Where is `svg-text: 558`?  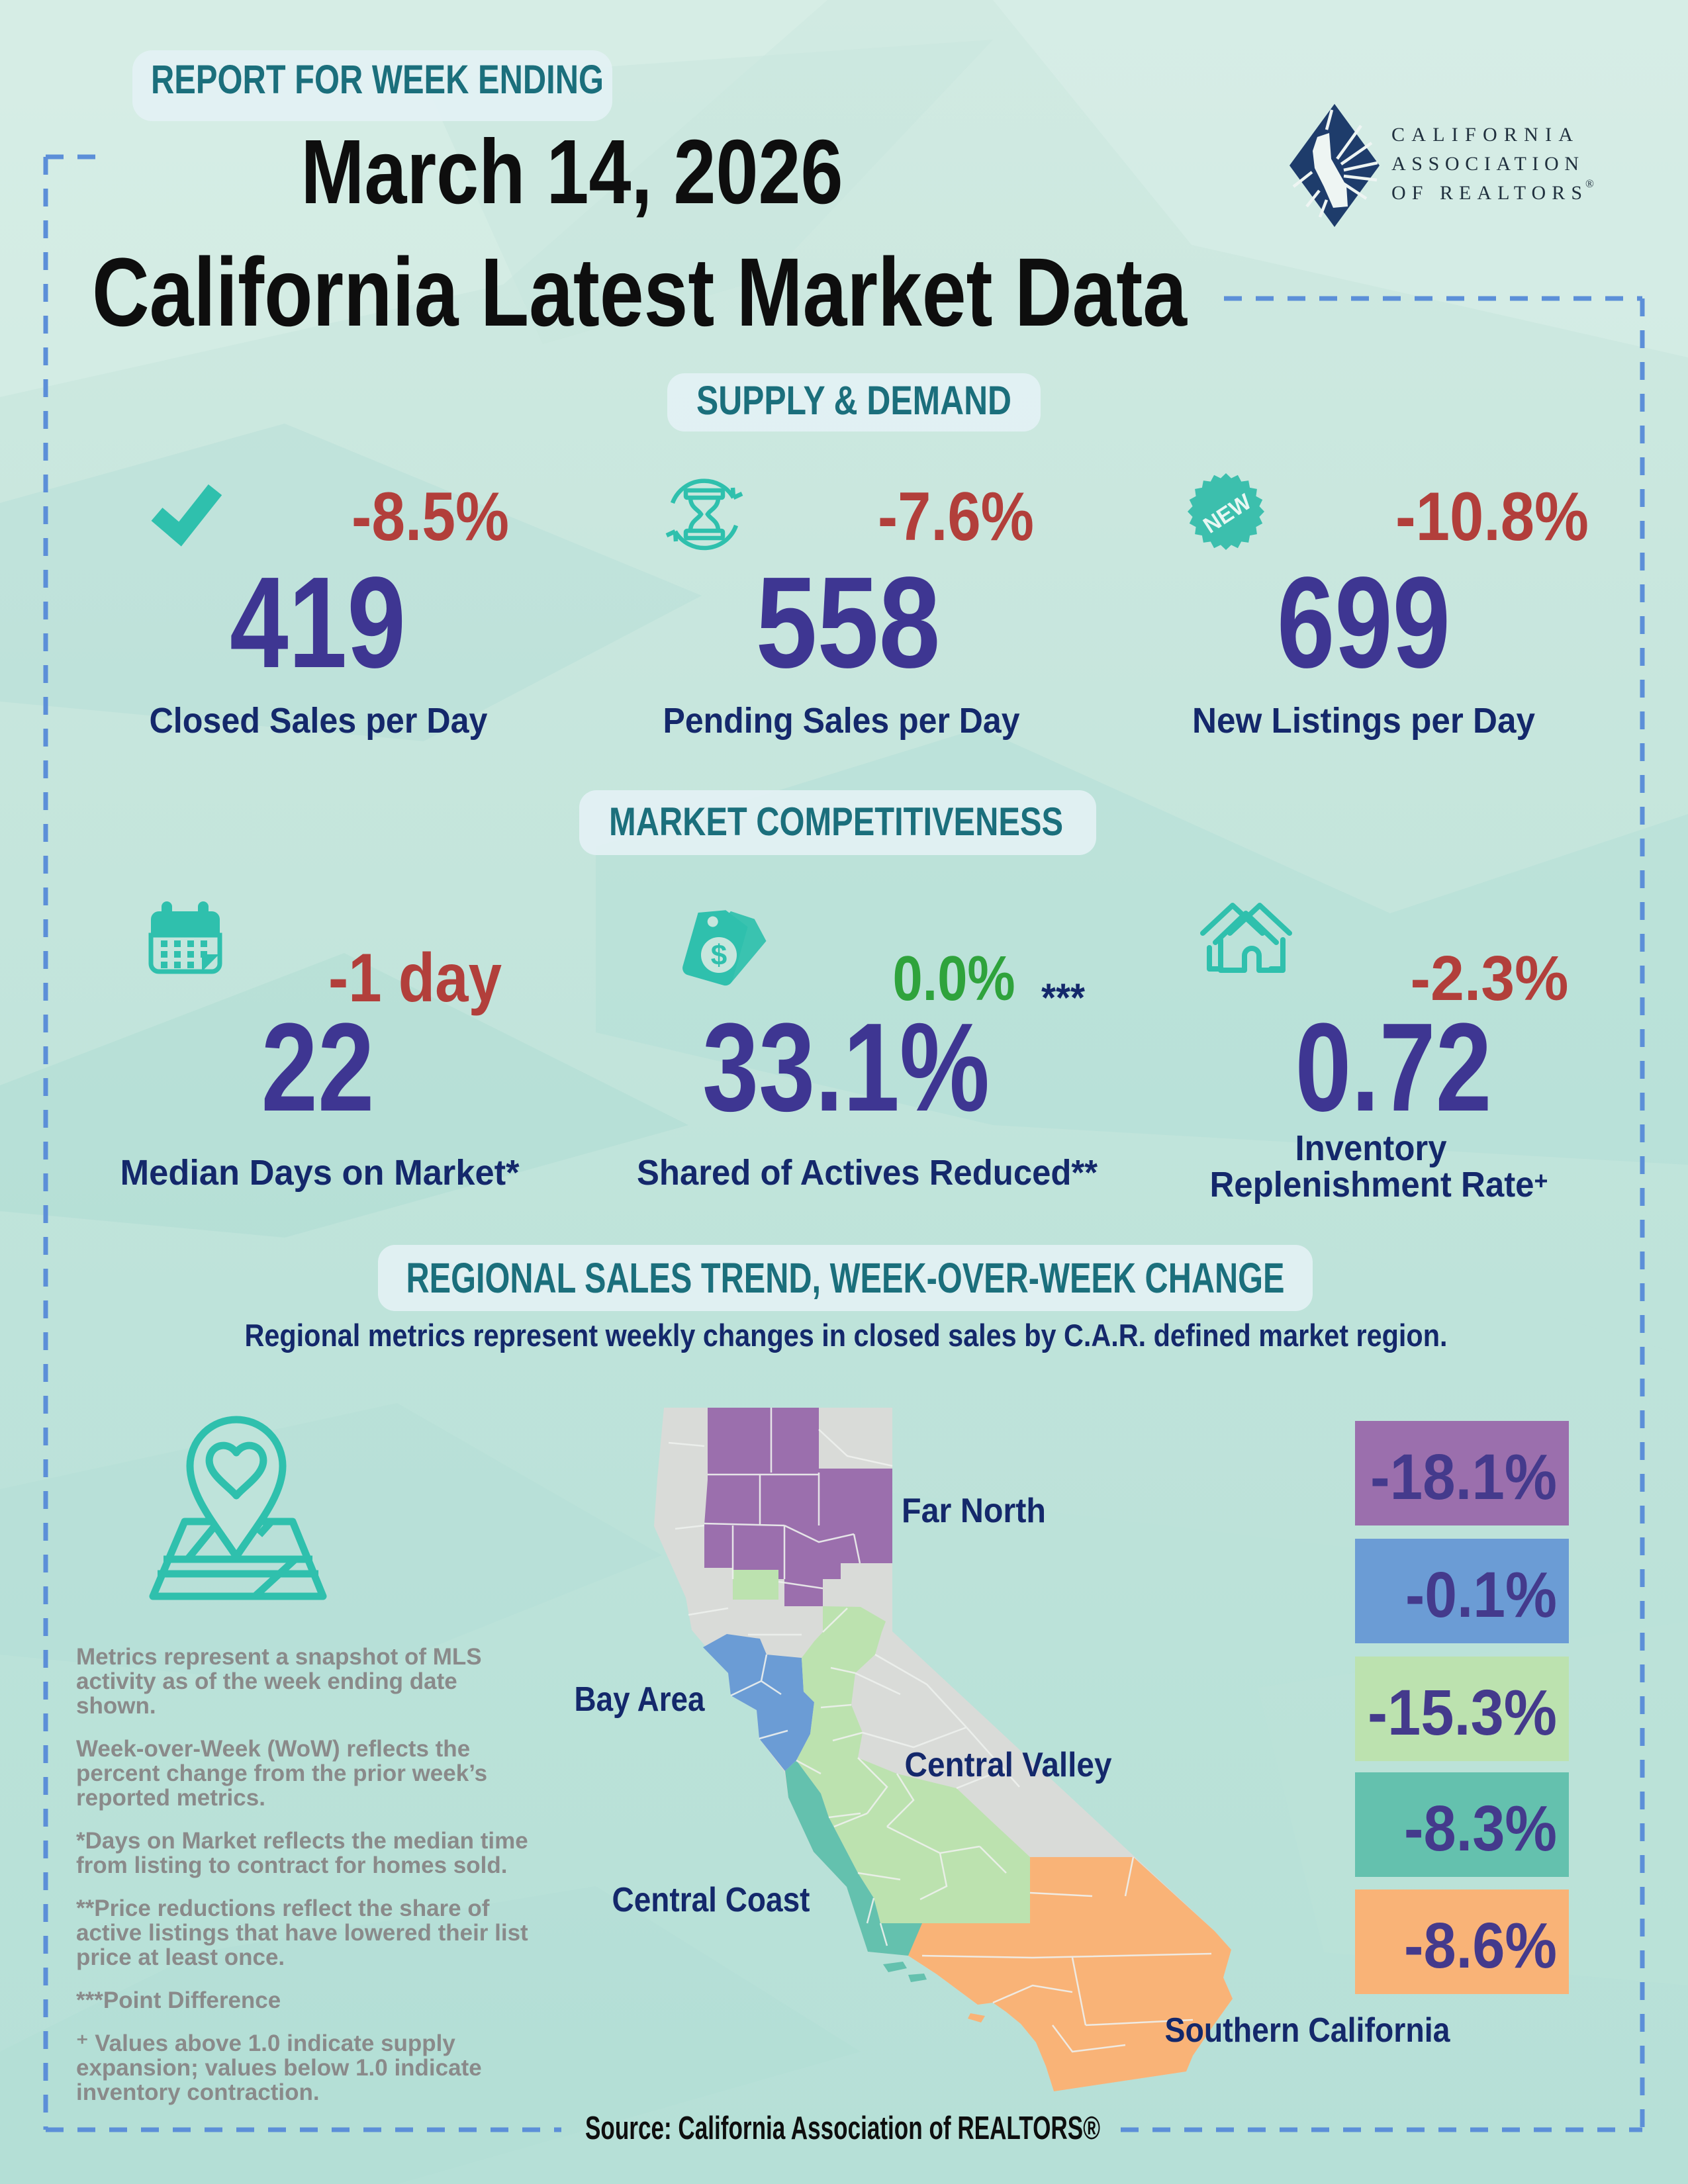 svg-text: 558 is located at coordinates (848, 622).